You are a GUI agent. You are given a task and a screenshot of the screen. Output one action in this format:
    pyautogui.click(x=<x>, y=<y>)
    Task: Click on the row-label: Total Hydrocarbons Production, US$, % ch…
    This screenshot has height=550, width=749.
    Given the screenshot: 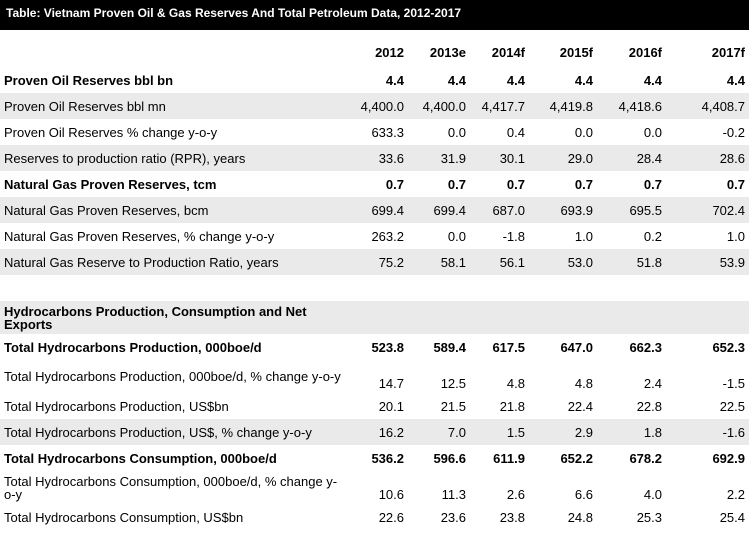 What is the action you would take?
    pyautogui.click(x=173, y=432)
    